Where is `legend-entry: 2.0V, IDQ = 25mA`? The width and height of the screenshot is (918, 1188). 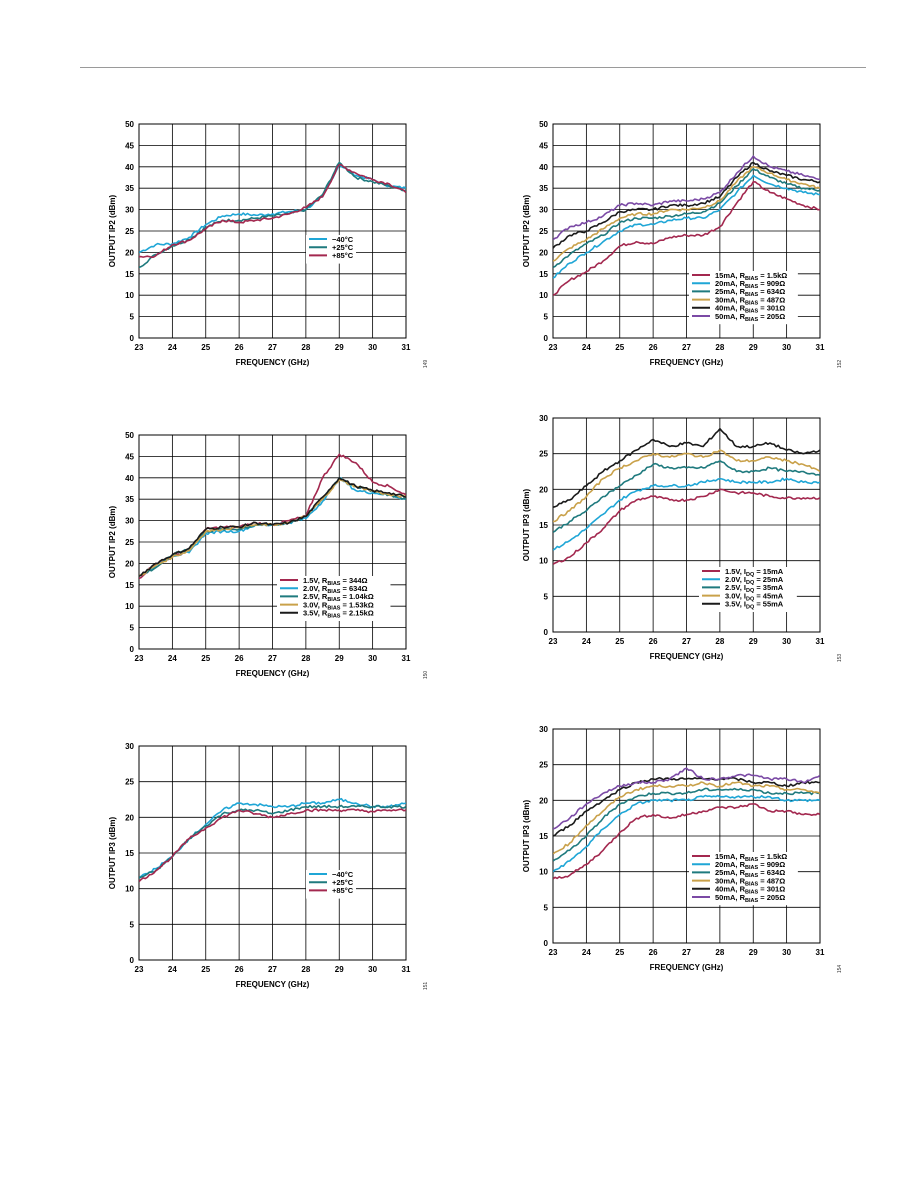
legend-entry: 2.0V, IDQ = 25mA is located at coordinates (754, 580).